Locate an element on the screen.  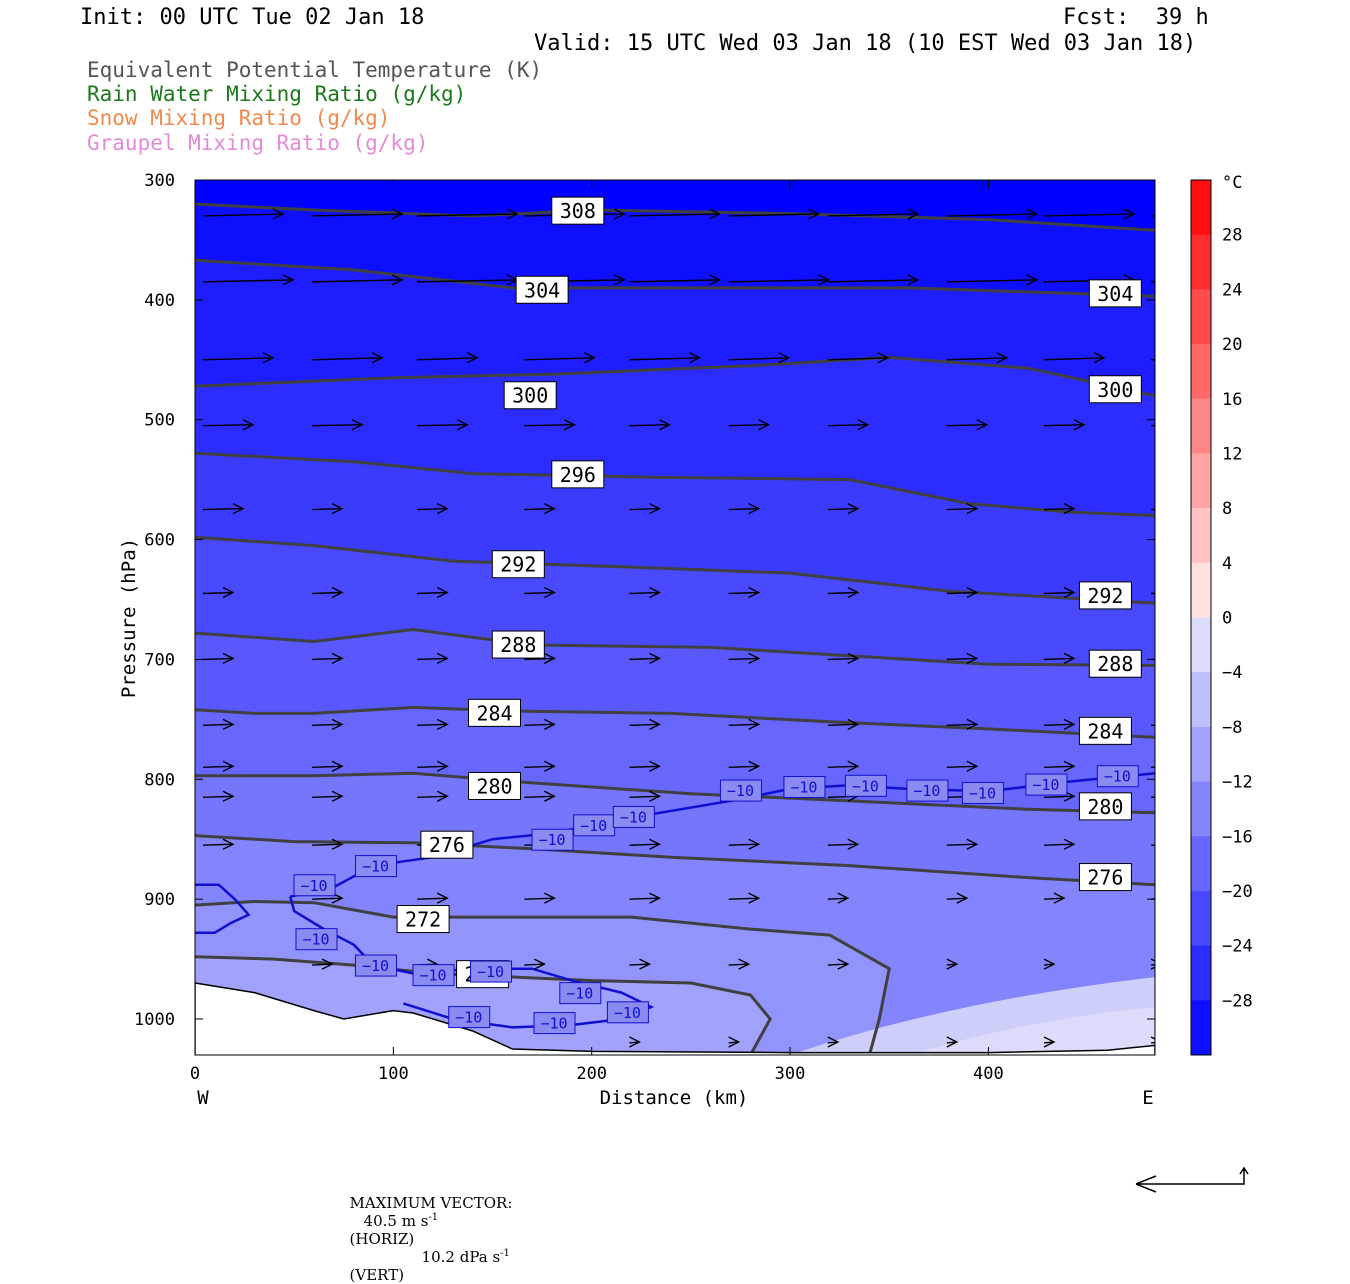
x-axis-label: Distance (km) is located at coordinates (674, 1098).